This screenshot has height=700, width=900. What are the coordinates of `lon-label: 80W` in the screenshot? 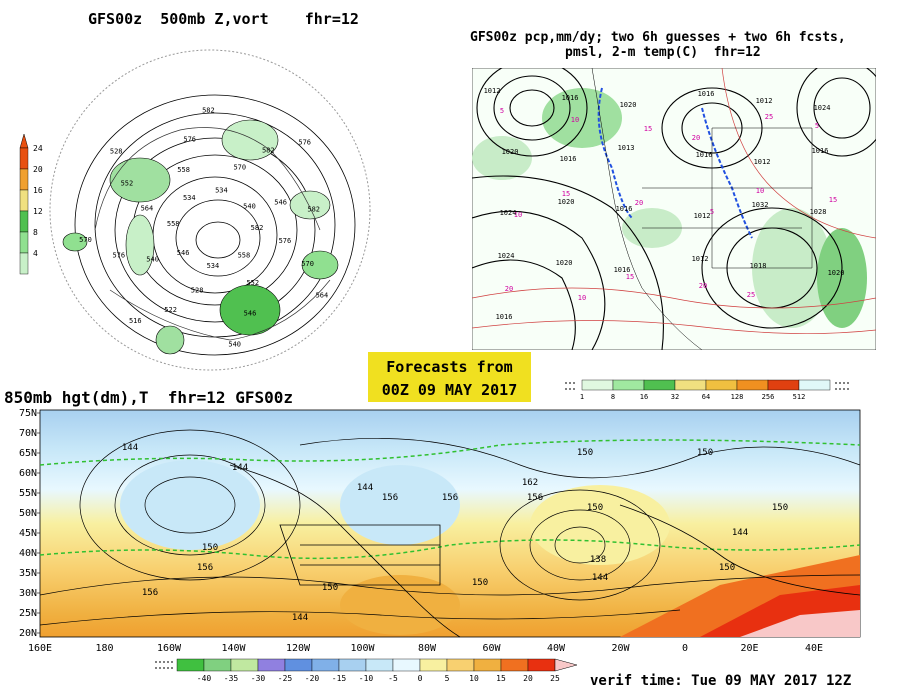 It's located at (427, 648).